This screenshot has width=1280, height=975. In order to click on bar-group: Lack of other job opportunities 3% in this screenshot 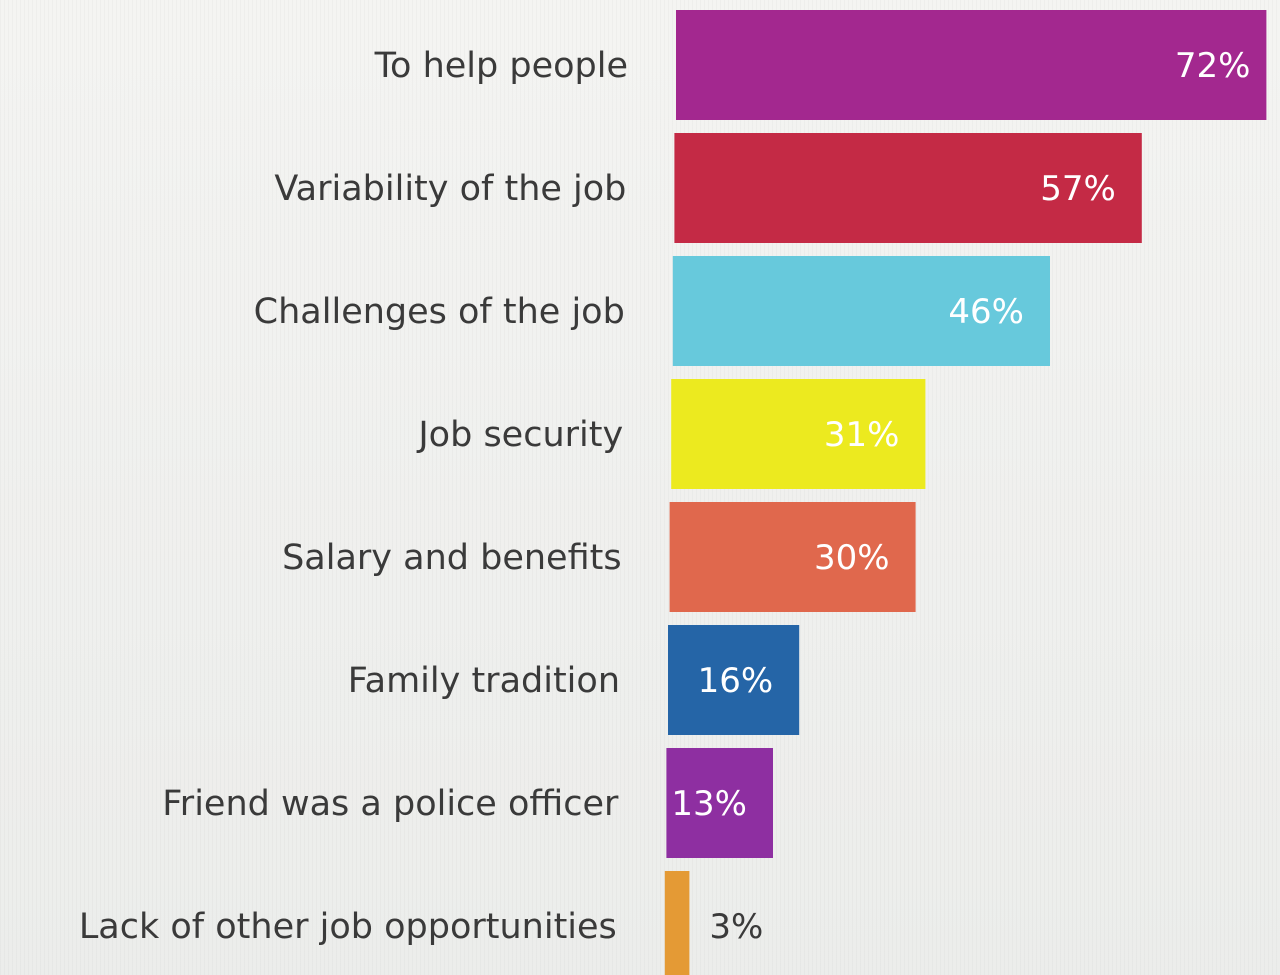, I will do `click(421, 923)`.